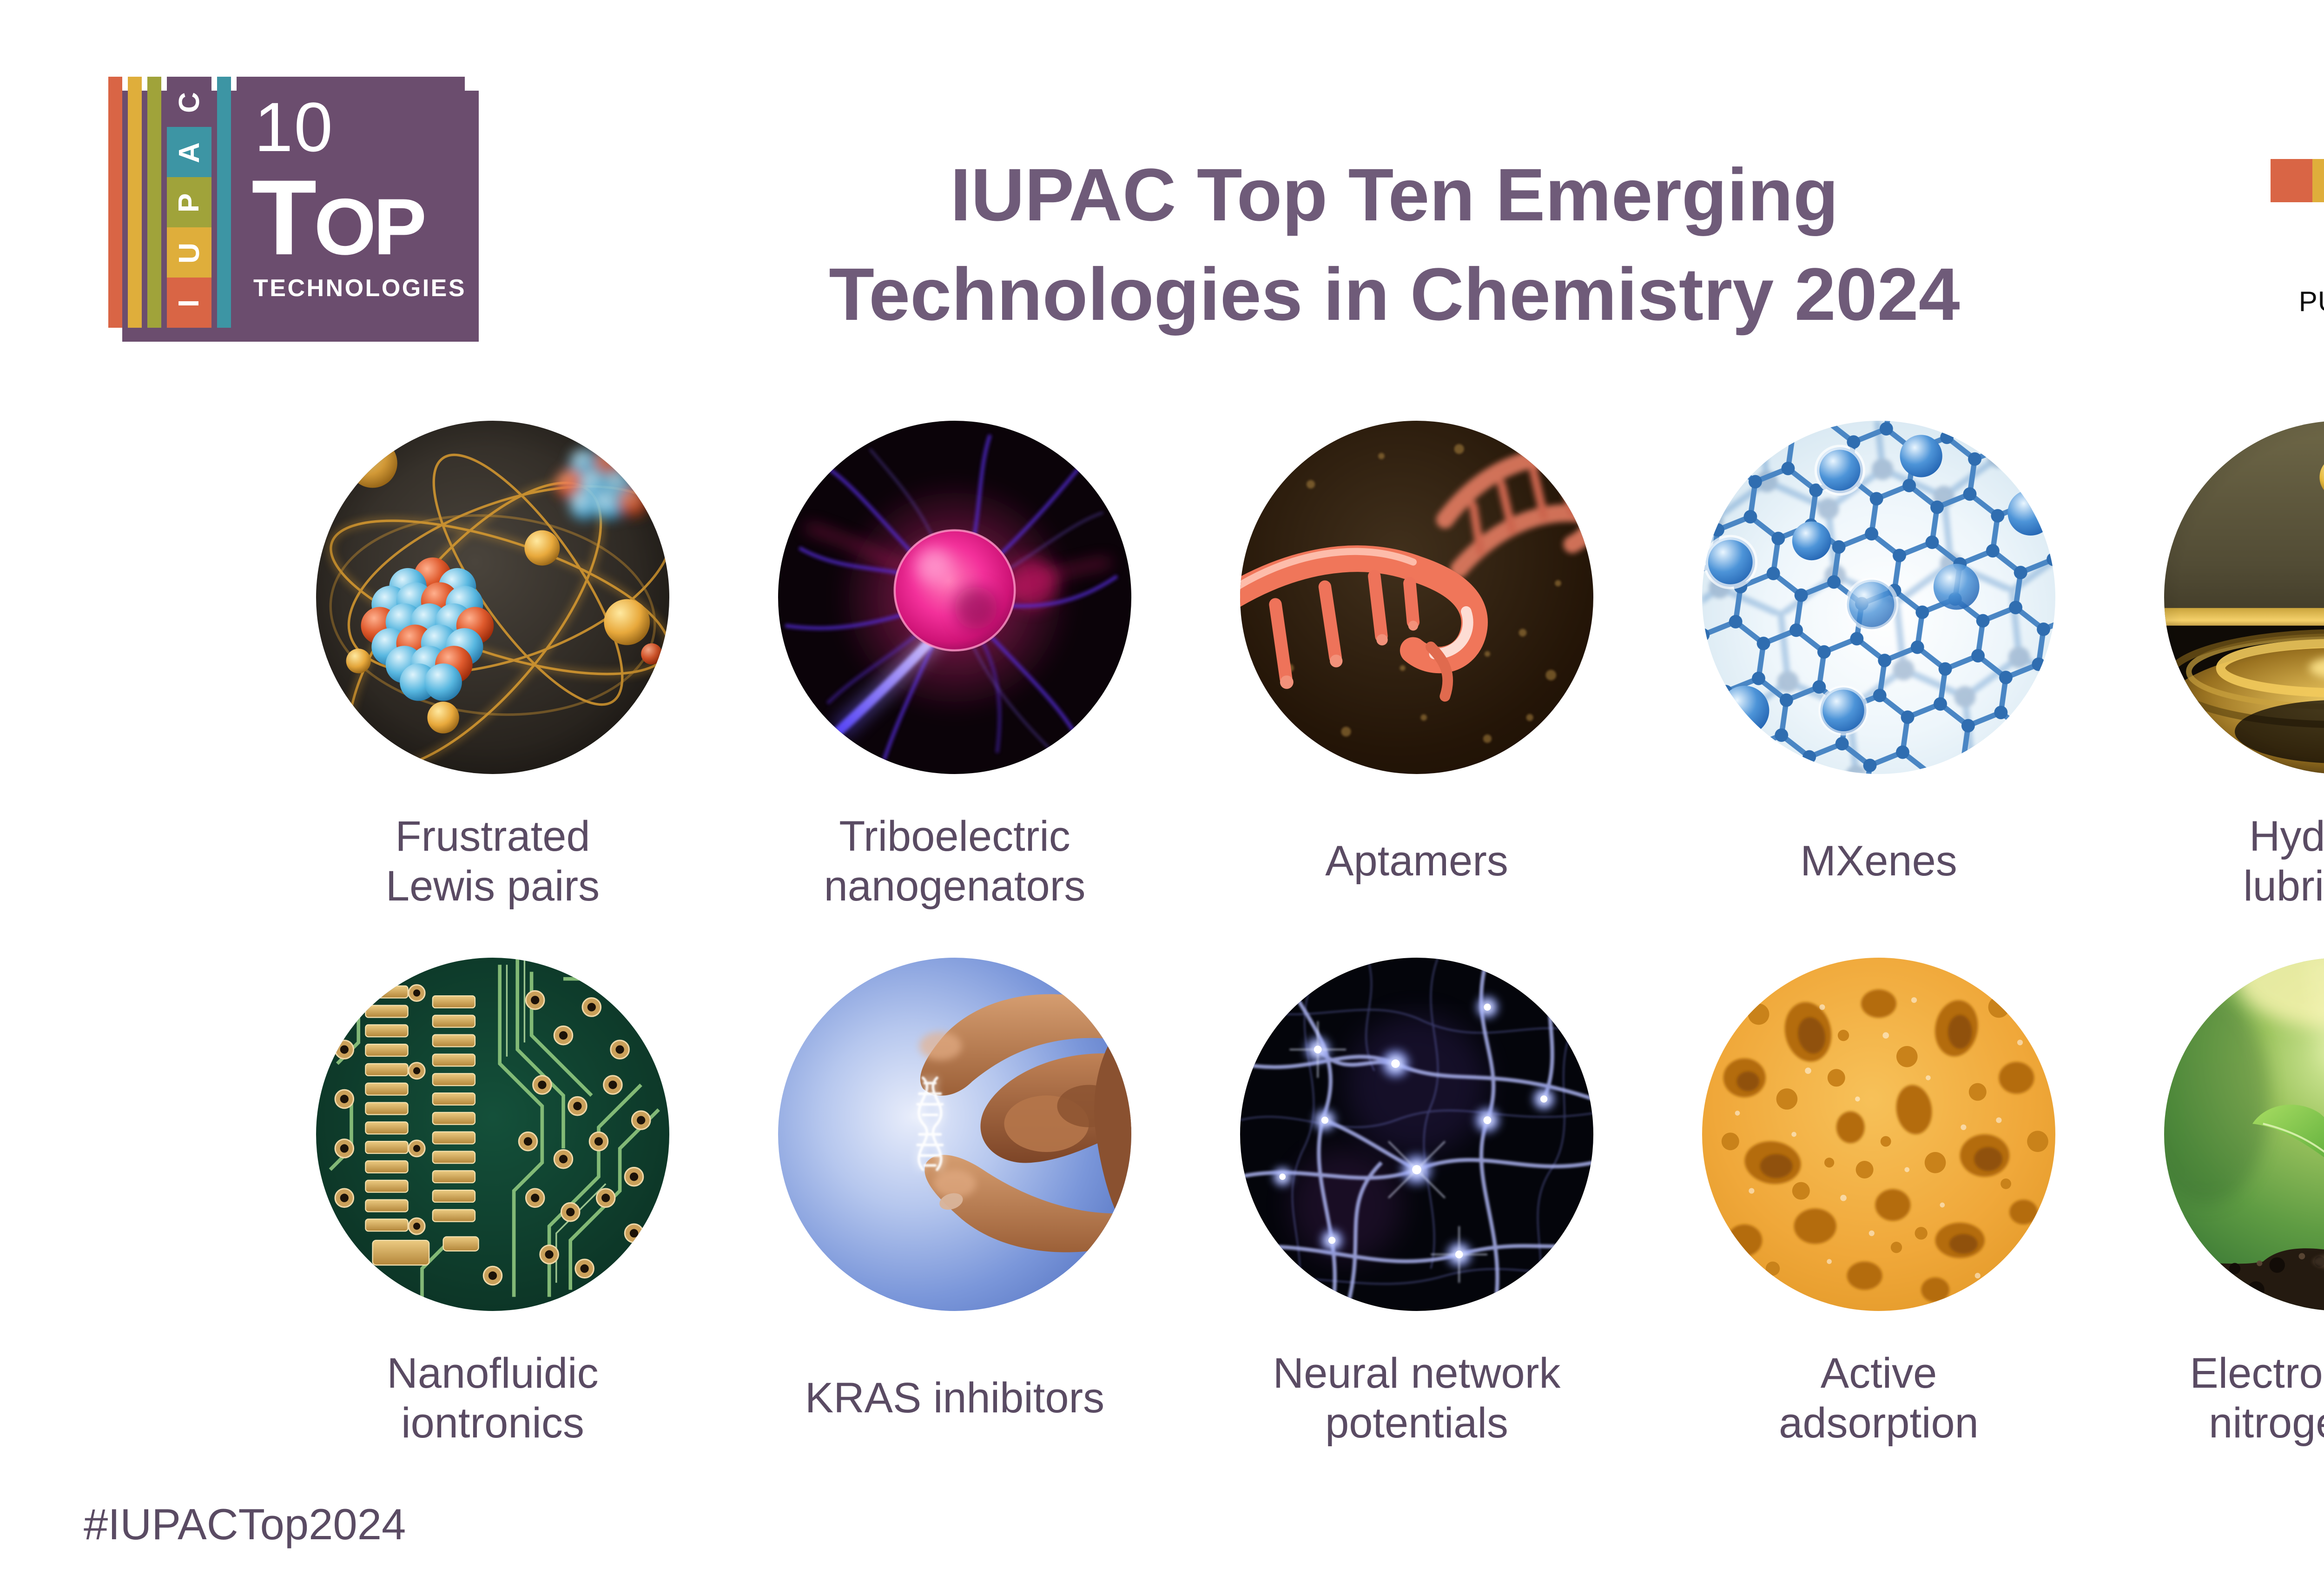 Image resolution: width=2324 pixels, height=1569 pixels. What do you see at coordinates (2307, 265) in the screenshot?
I see `iupac-wordmark-line1: INTERNATIONAL UNION OF` at bounding box center [2307, 265].